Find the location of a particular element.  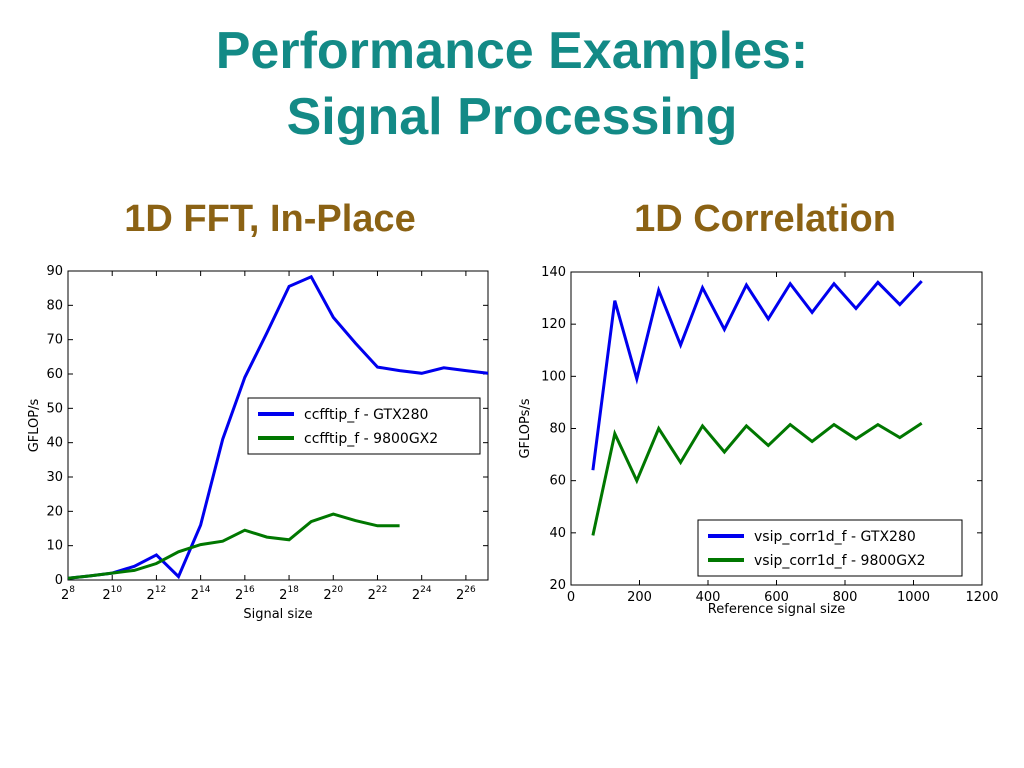

corr-x-tick-label: 200 is located at coordinates (639, 597).